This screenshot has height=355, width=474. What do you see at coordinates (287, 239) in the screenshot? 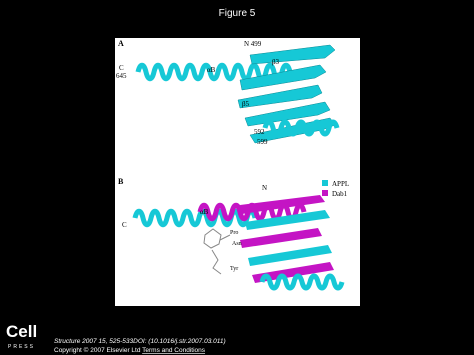
I see `sheet` at bounding box center [287, 239].